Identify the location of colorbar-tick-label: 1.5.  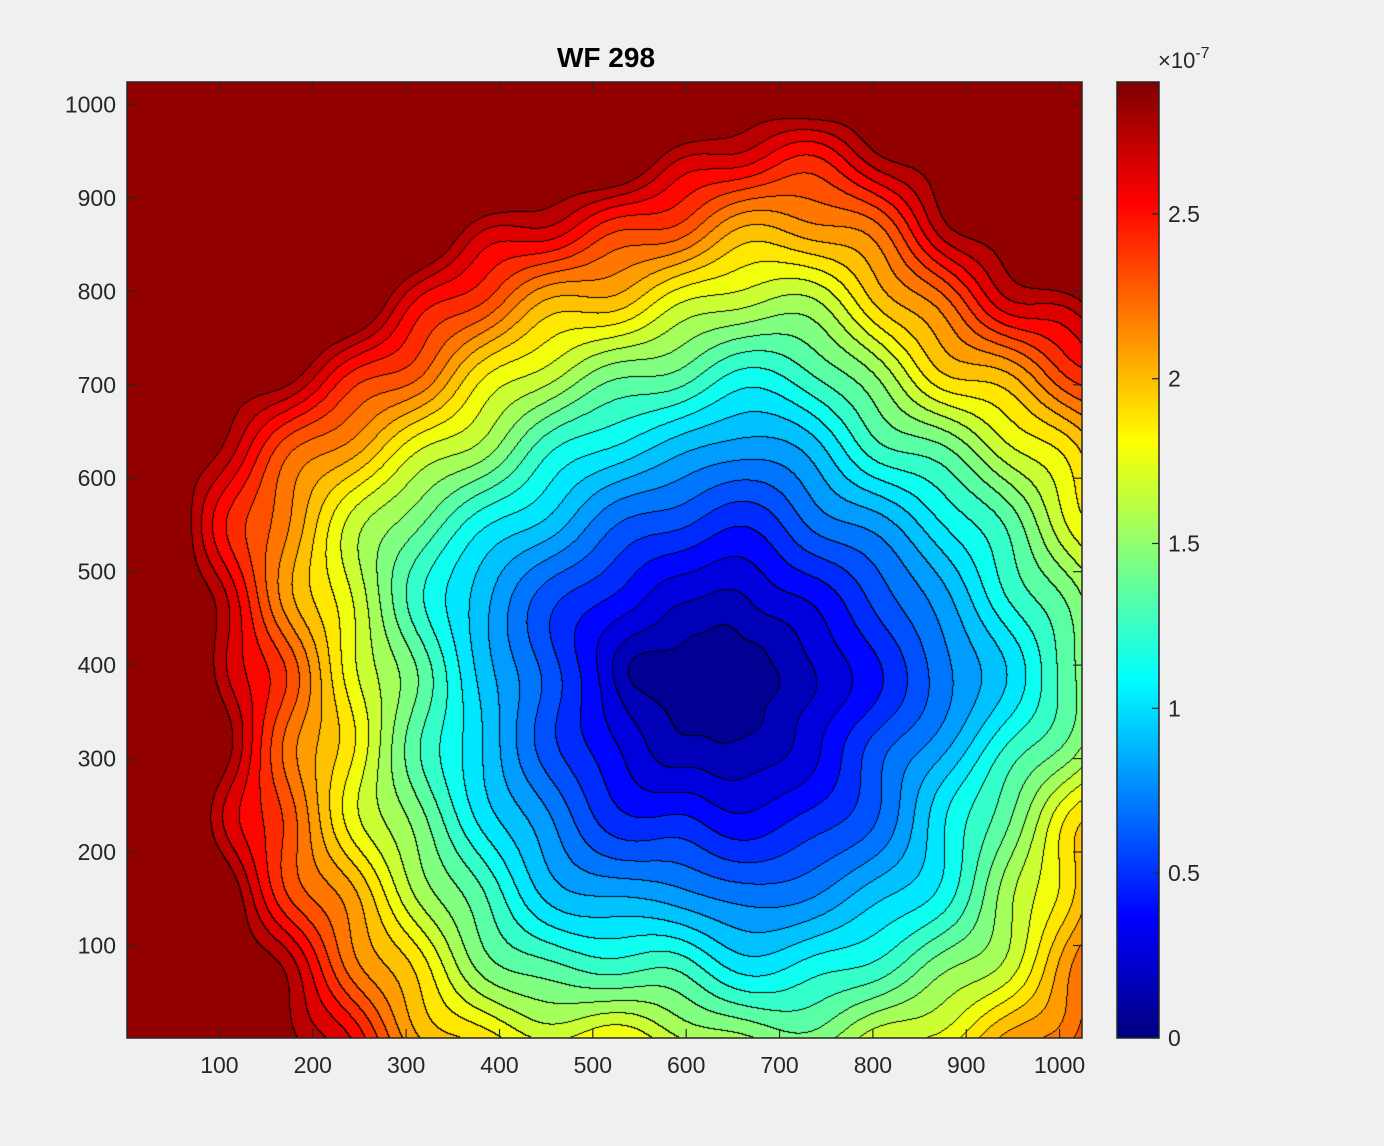
(1184, 544).